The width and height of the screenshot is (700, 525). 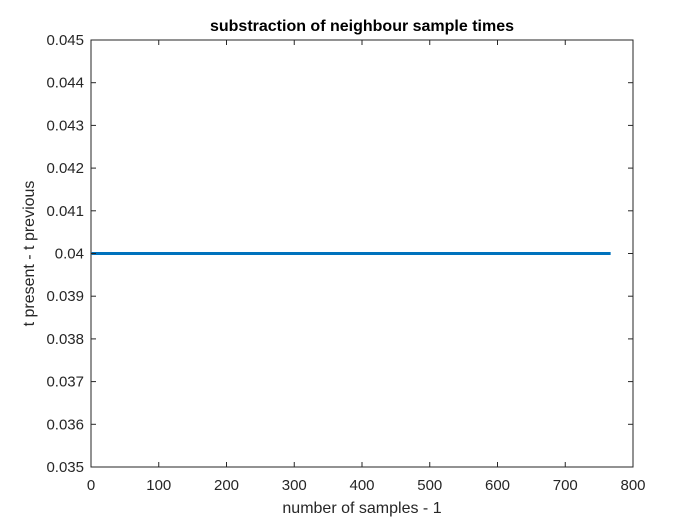 What do you see at coordinates (65, 424) in the screenshot?
I see `y-tick-label: 0.036` at bounding box center [65, 424].